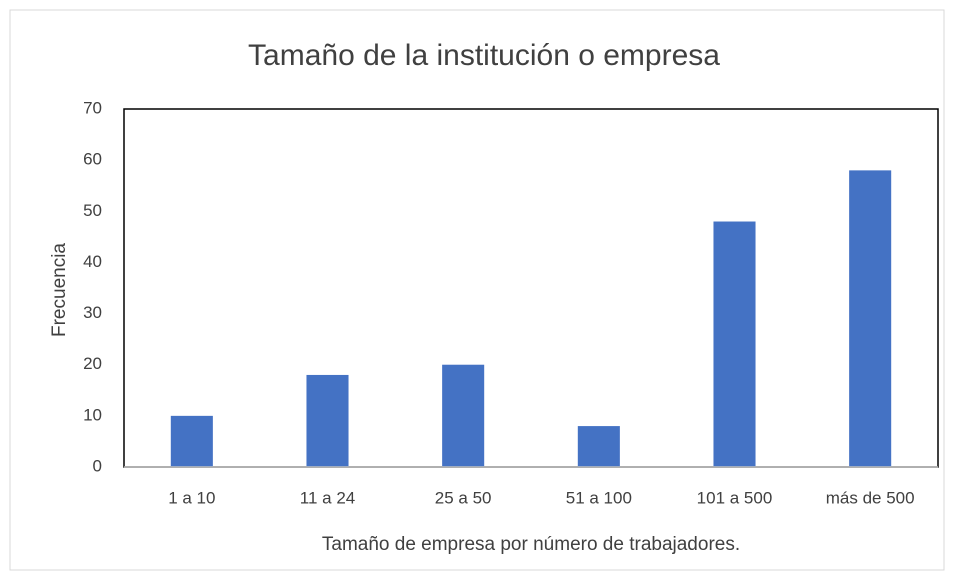 The height and width of the screenshot is (580, 954). Describe the element at coordinates (92, 363) in the screenshot. I see `y-tick-label: 20` at that location.